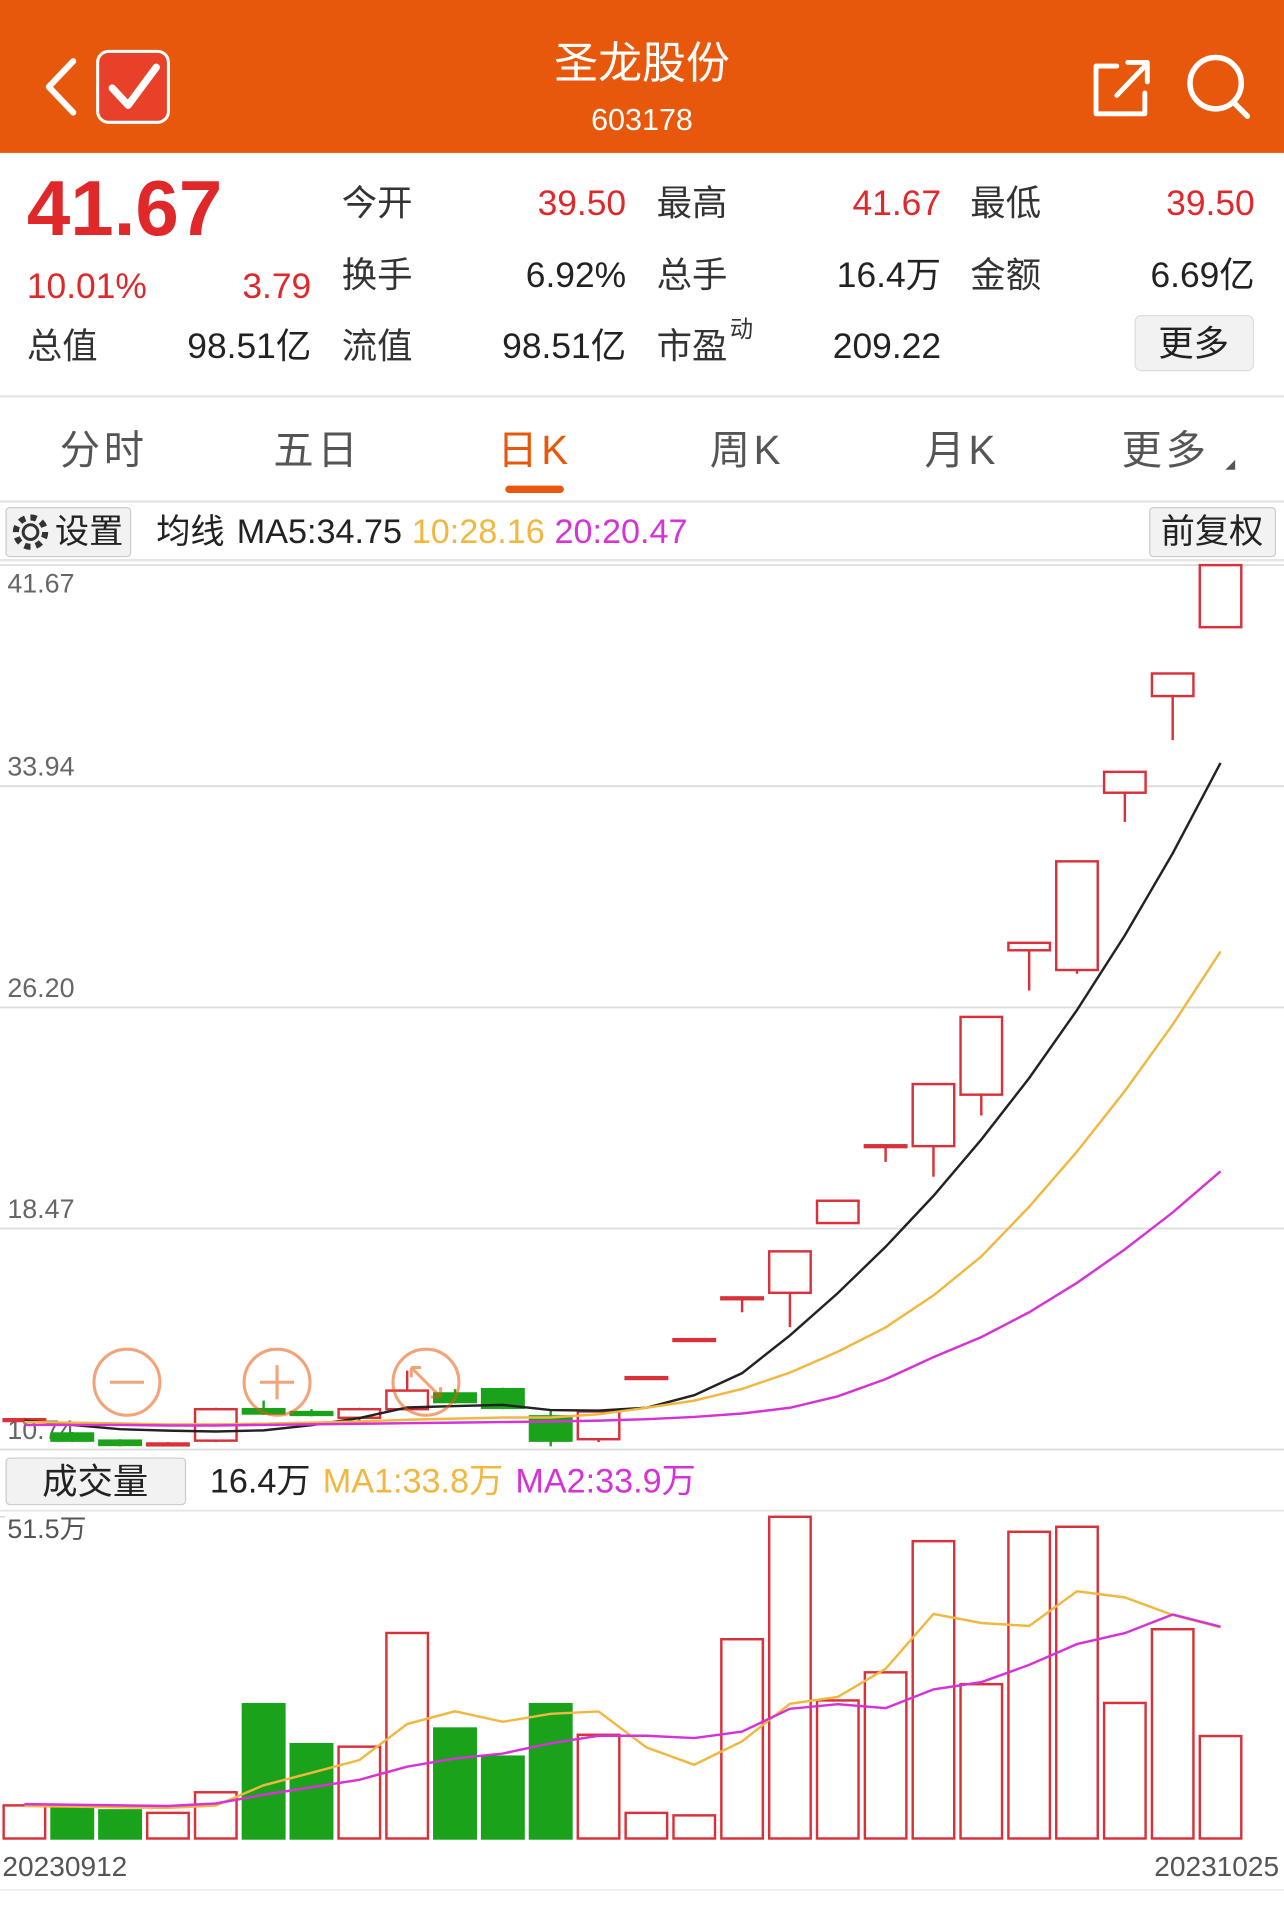 The width and height of the screenshot is (1284, 1918). I want to click on share-arrow, so click(1132, 78).